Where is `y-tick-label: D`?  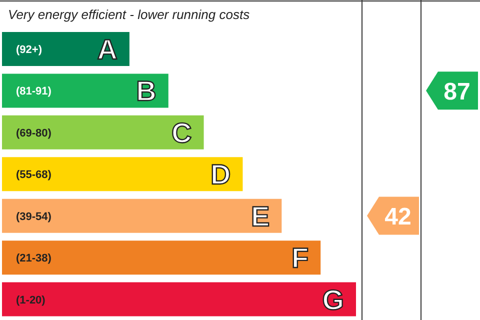
y-tick-label: D is located at coordinates (220, 174).